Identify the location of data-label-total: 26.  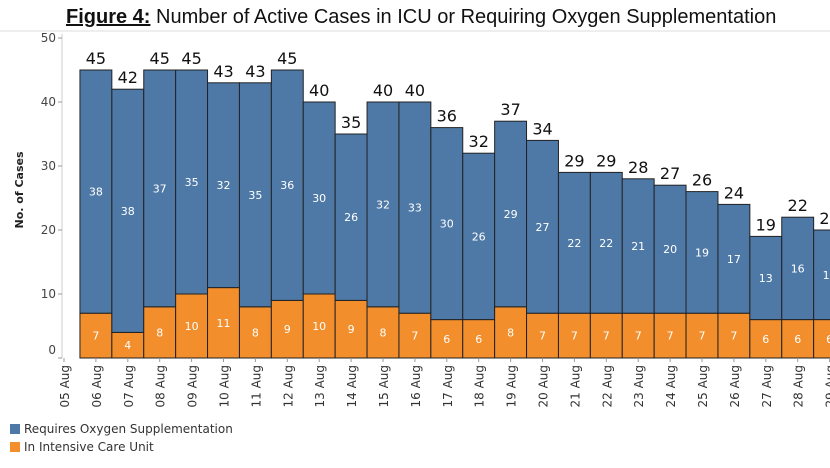
(702, 180).